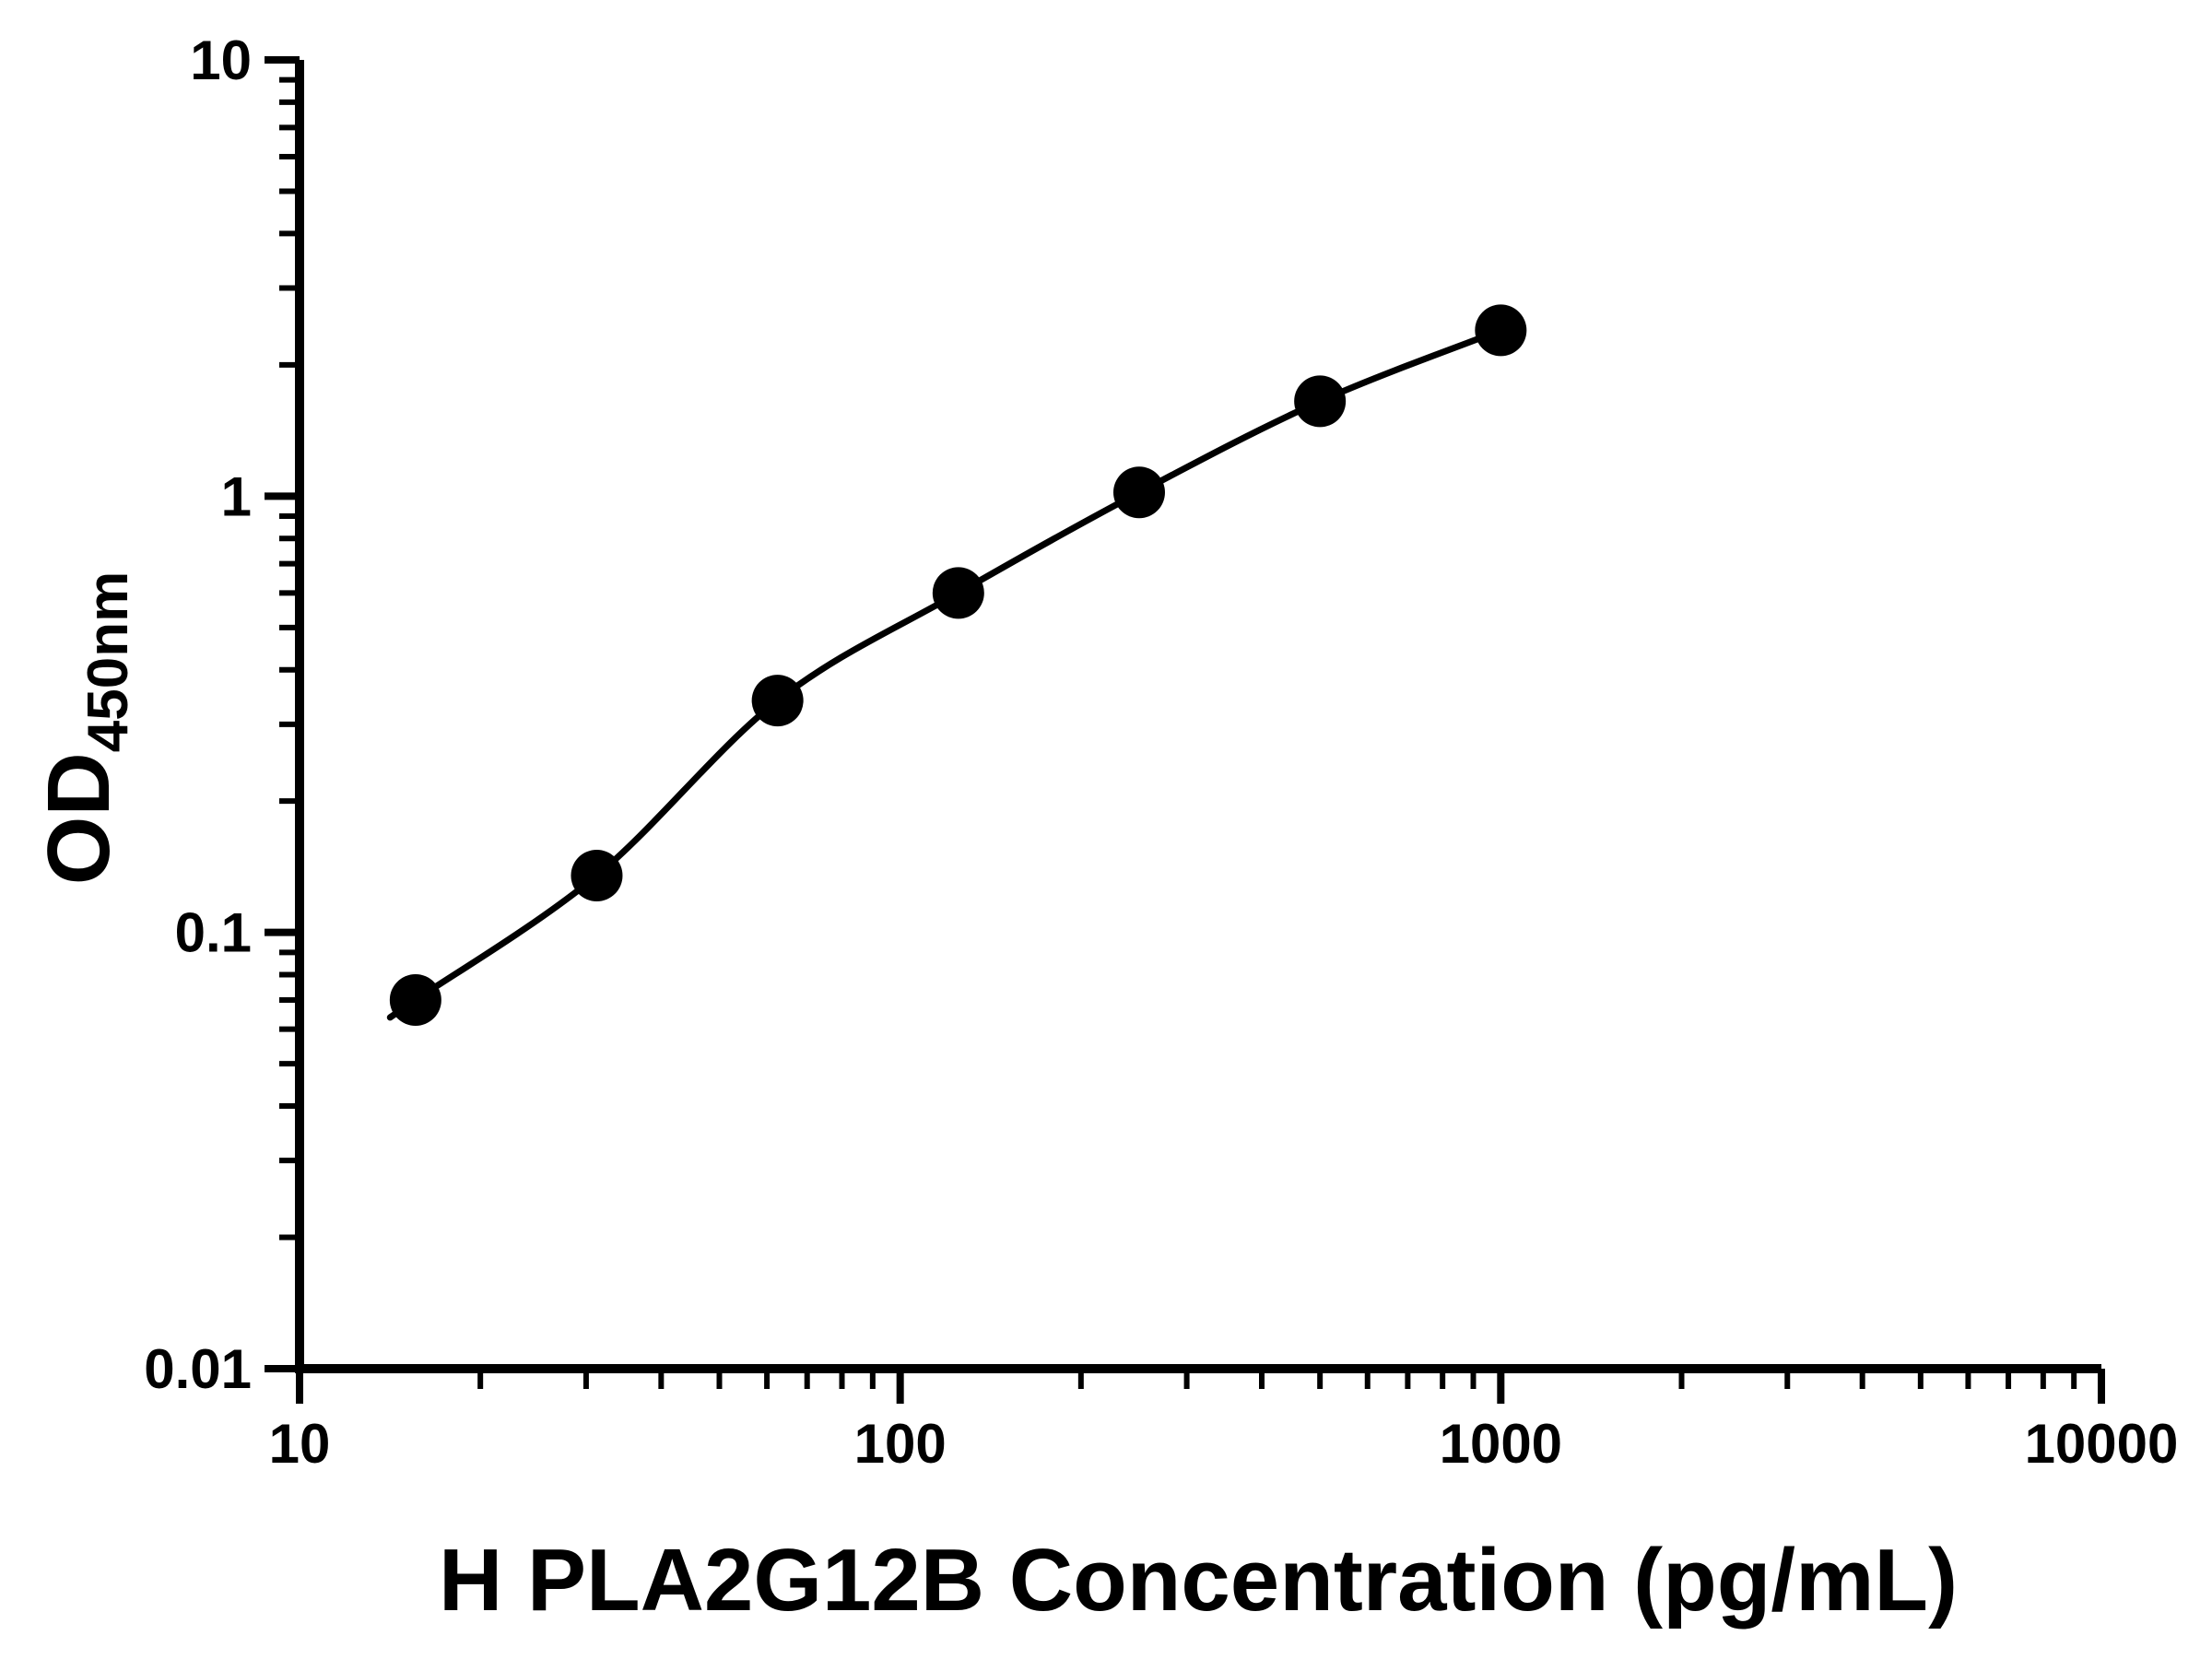 The width and height of the screenshot is (2212, 1659). What do you see at coordinates (236, 496) in the screenshot?
I see `y-tick-label: 1` at bounding box center [236, 496].